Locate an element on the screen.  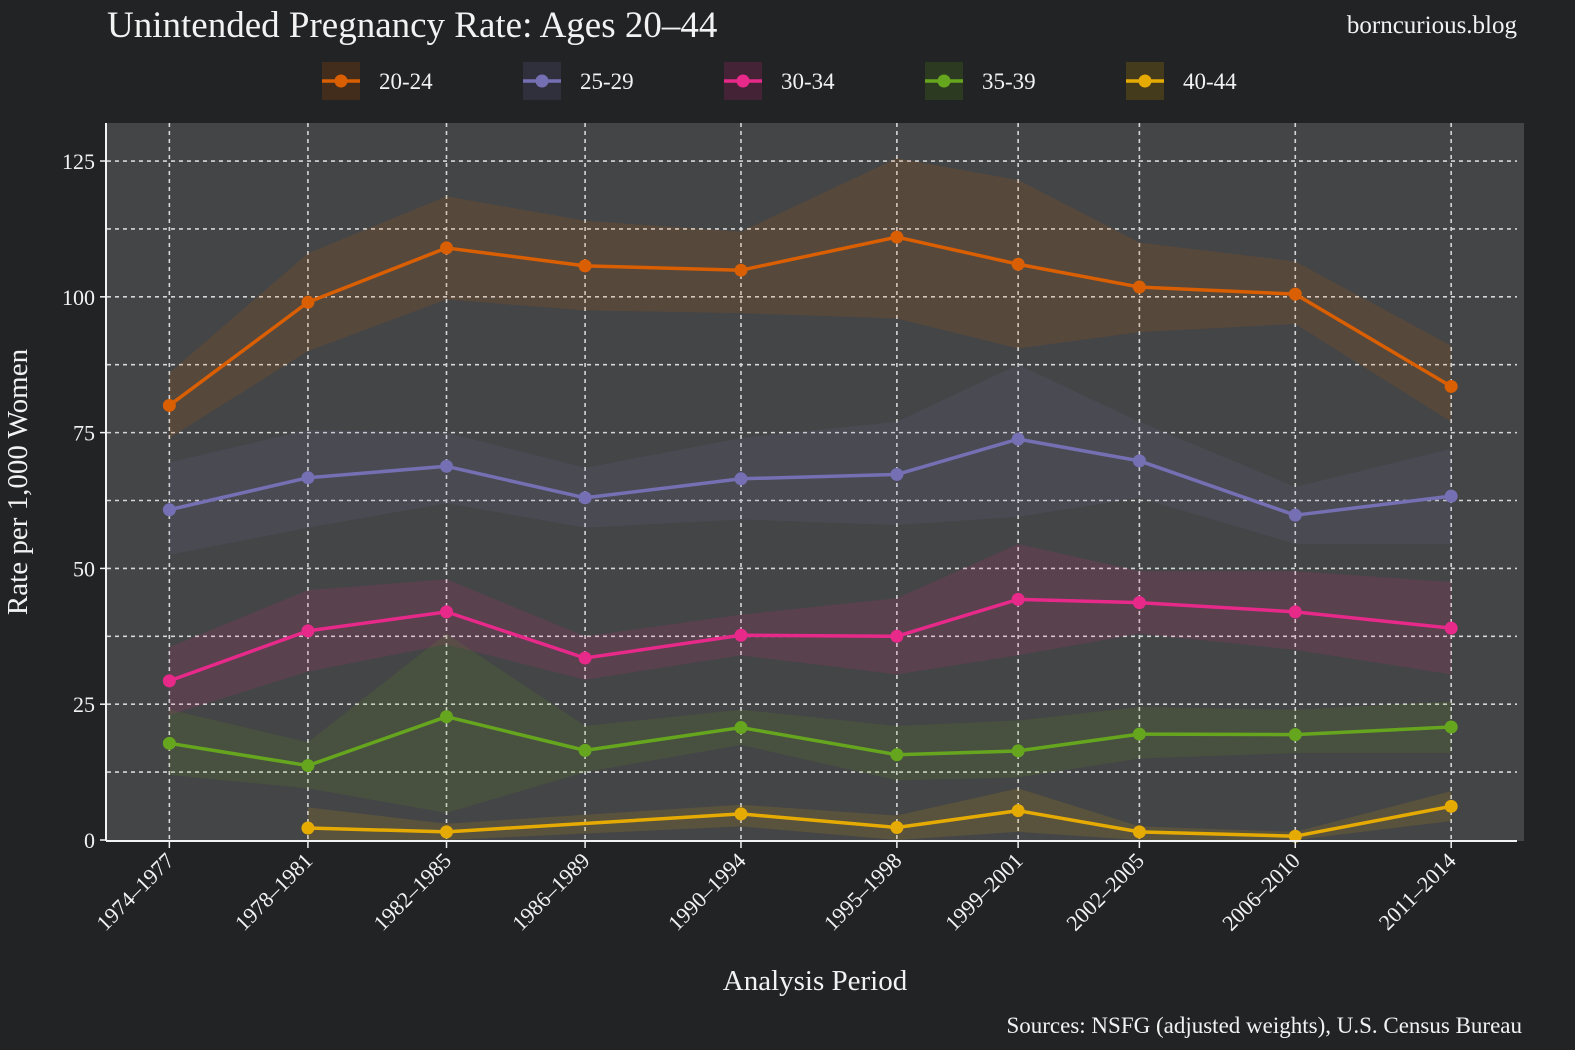
x-tick-label: 1974–1977 is located at coordinates (135, 892).